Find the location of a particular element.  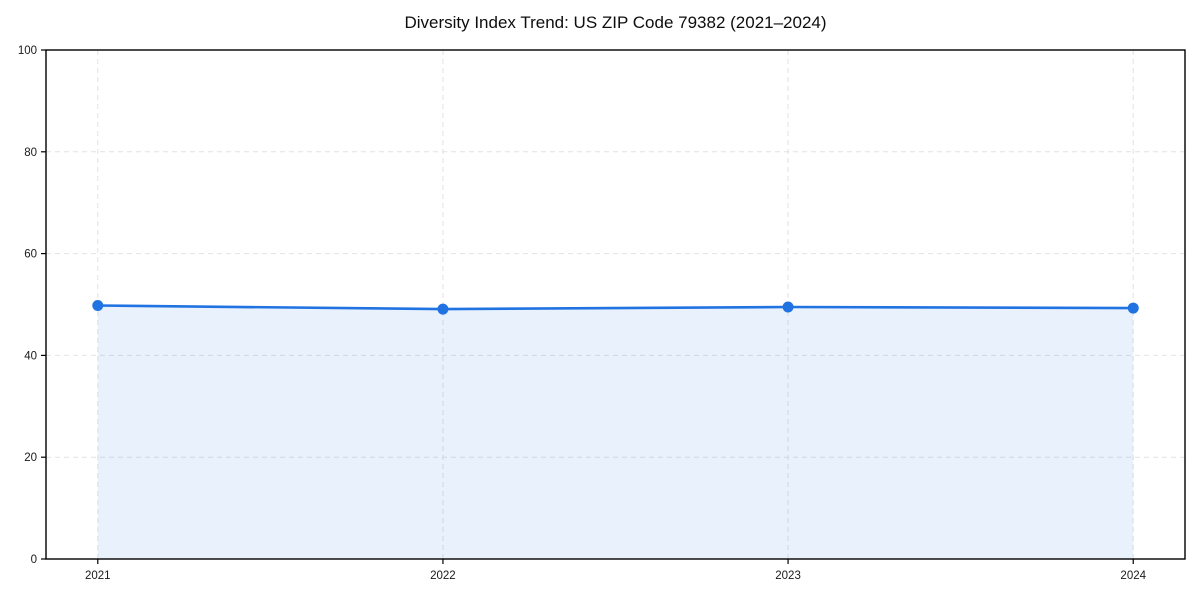

x-axis-tick-label: 2021 is located at coordinates (98, 576).